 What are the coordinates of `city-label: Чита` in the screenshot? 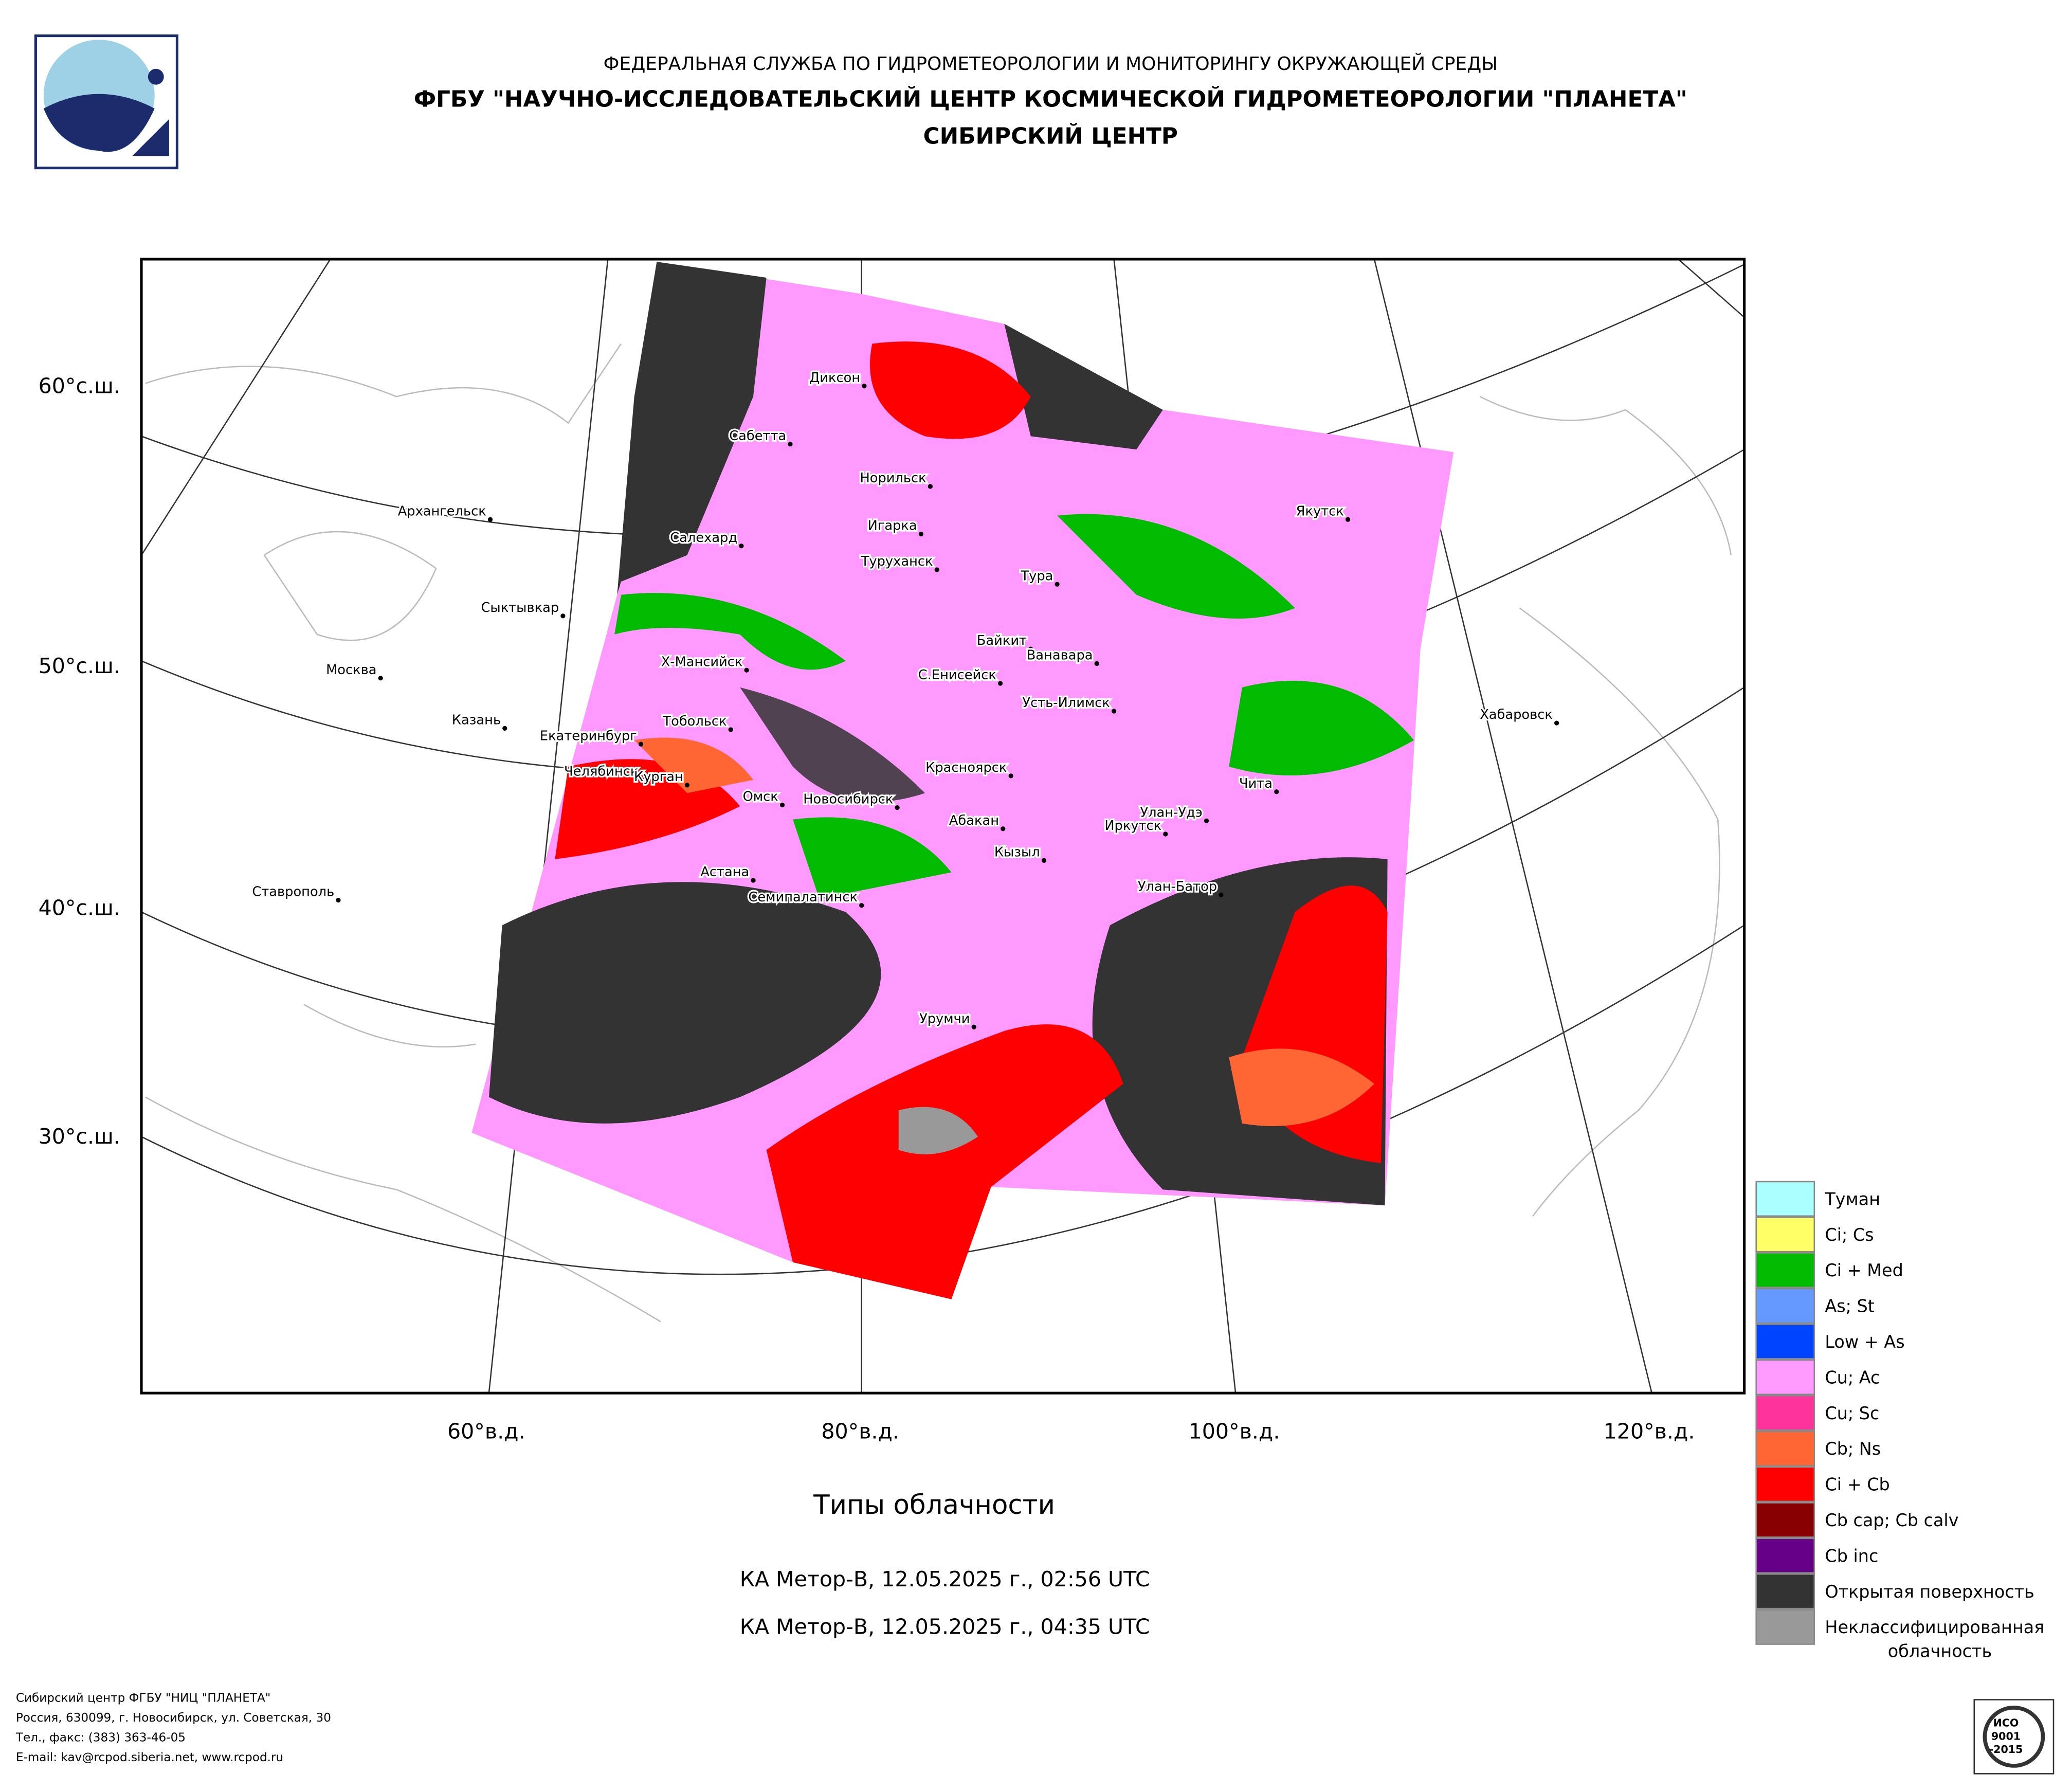 It's located at (1256, 783).